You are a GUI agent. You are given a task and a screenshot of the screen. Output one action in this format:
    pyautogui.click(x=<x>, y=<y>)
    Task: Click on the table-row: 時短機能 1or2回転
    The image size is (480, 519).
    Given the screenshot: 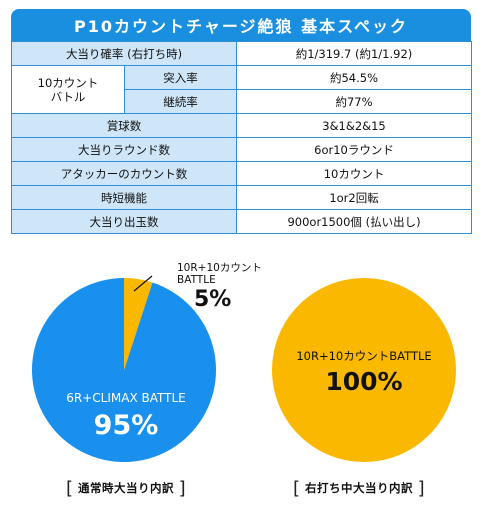 What is the action you would take?
    pyautogui.click(x=241, y=197)
    